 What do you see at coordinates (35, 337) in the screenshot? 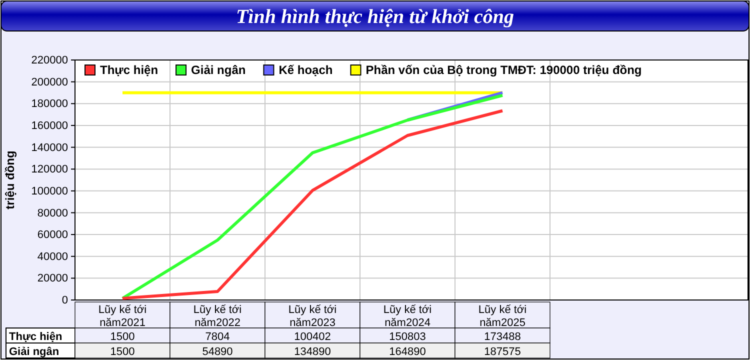
I see `text: Thực hiện` at bounding box center [35, 337].